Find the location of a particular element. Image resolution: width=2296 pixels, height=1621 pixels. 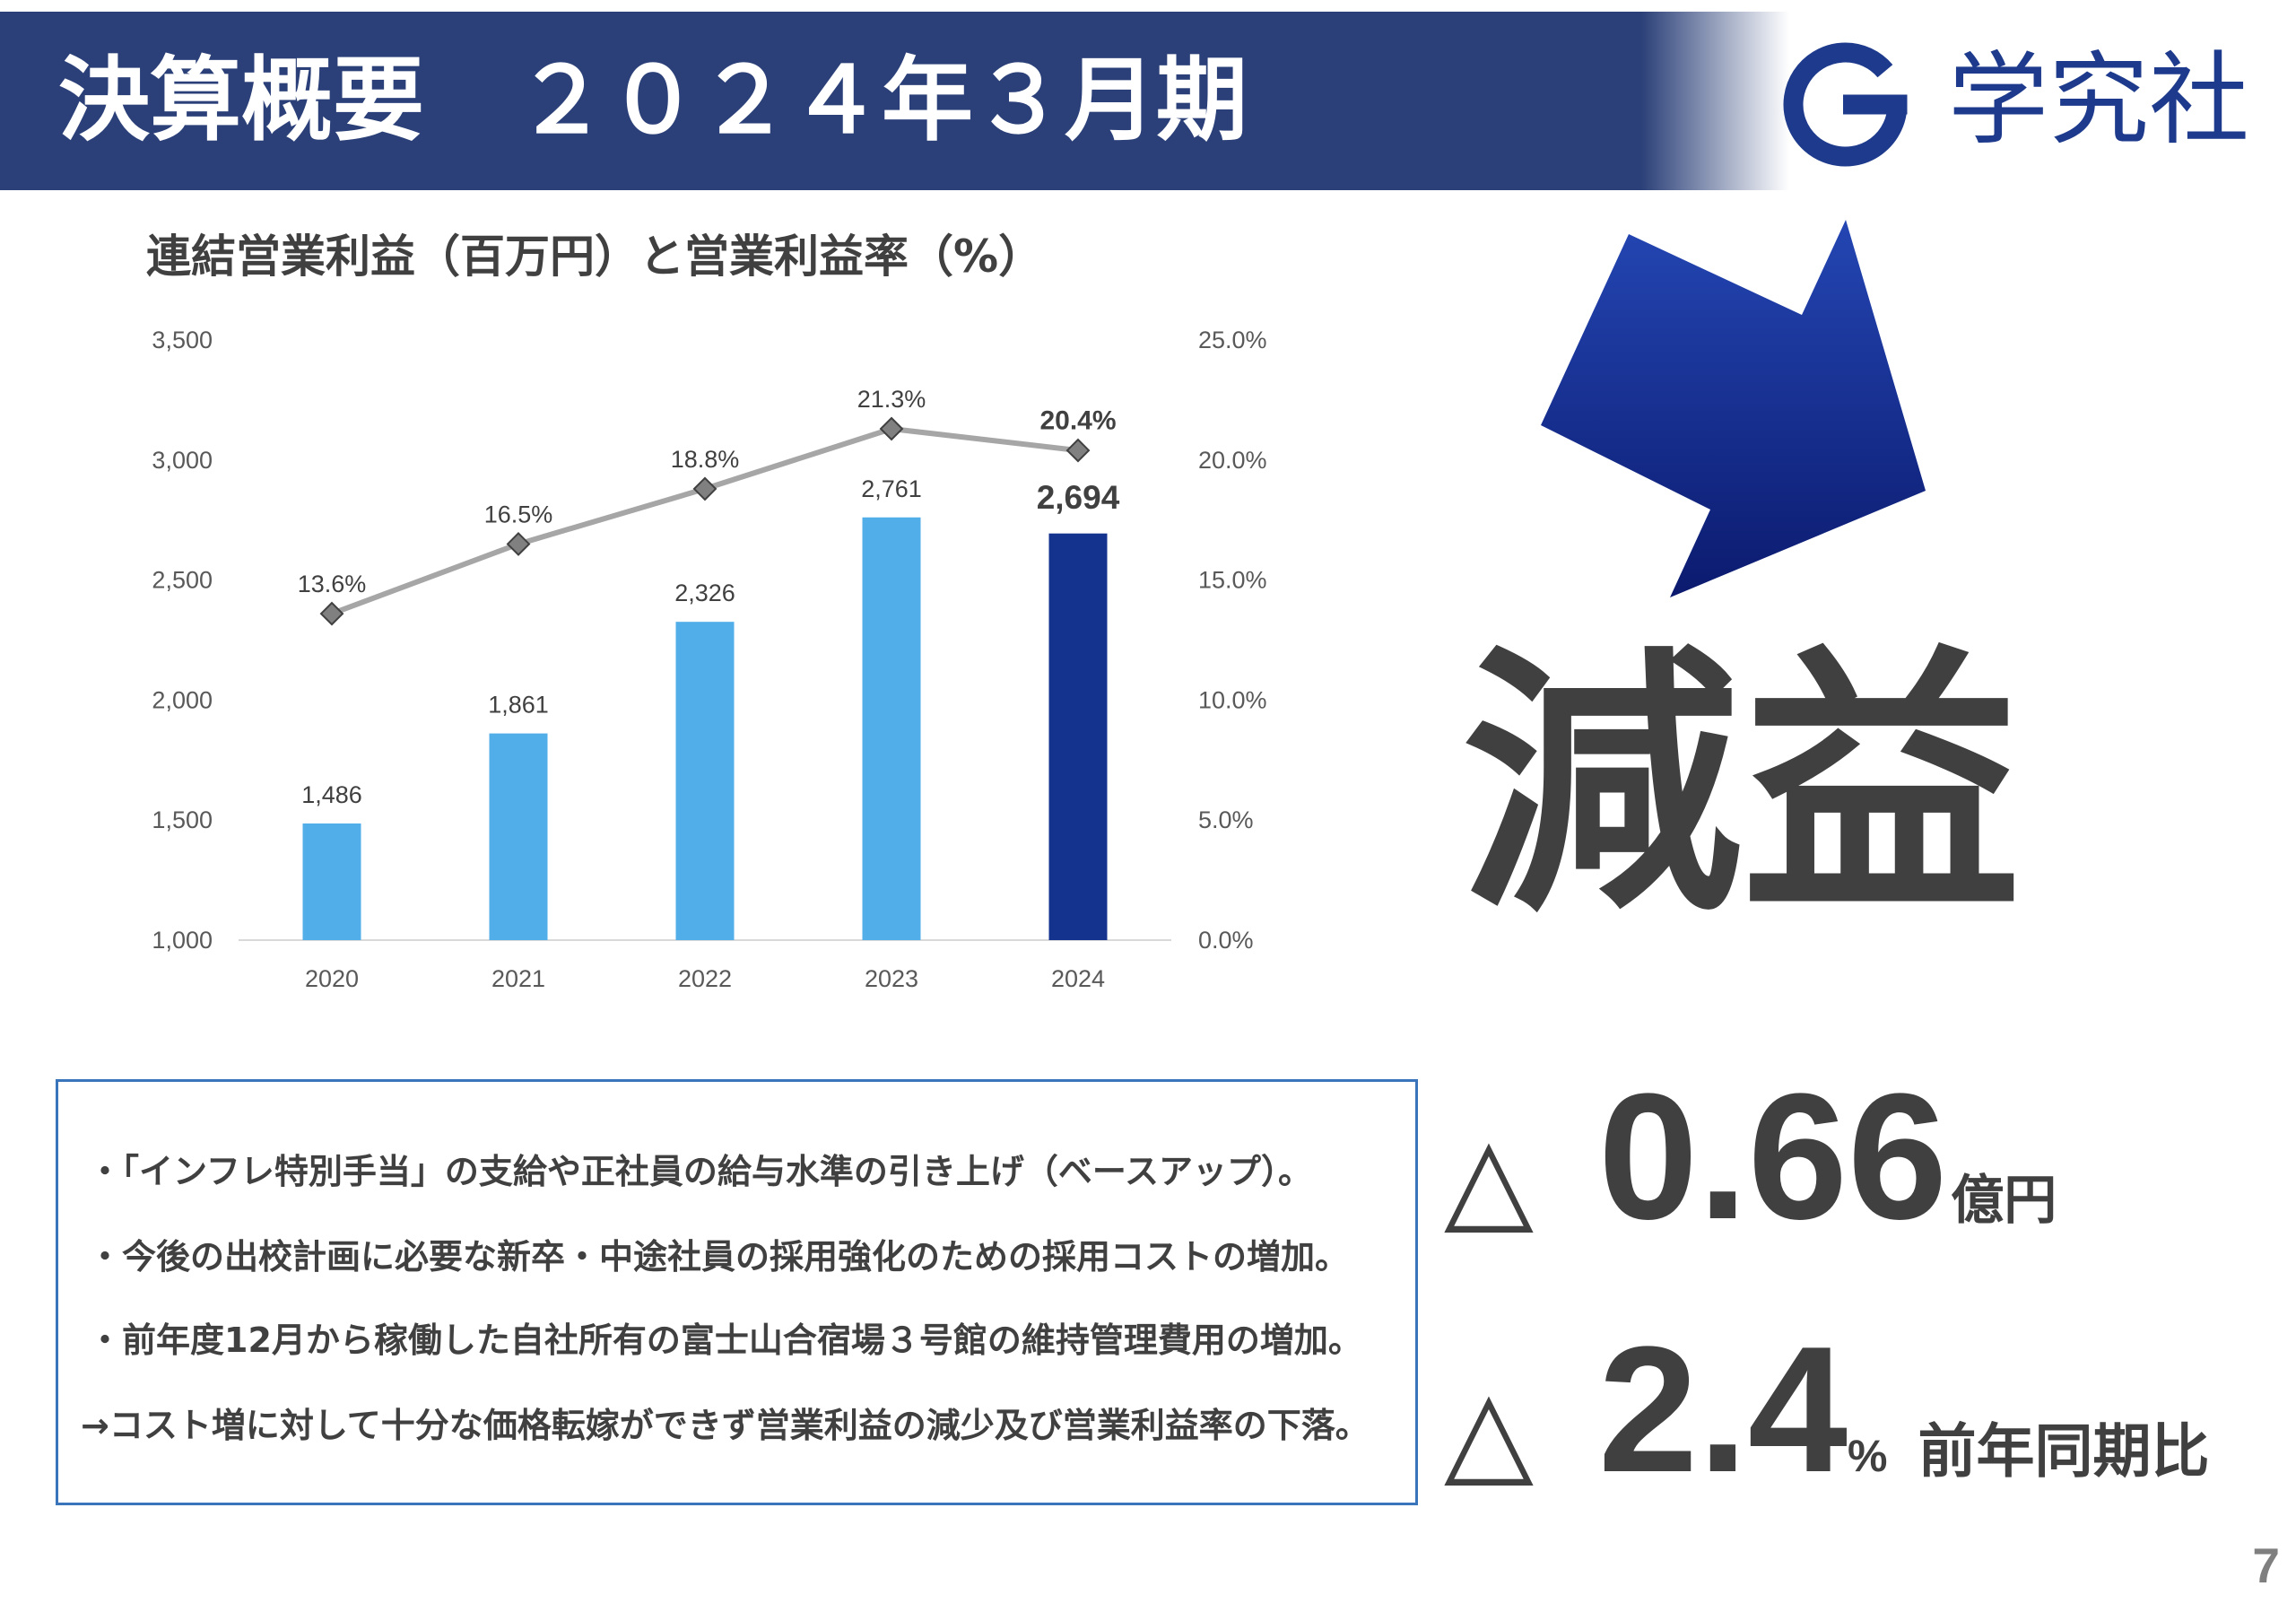

header-band: 決算概要 ２０２４年３月期 is located at coordinates (1148, 101).